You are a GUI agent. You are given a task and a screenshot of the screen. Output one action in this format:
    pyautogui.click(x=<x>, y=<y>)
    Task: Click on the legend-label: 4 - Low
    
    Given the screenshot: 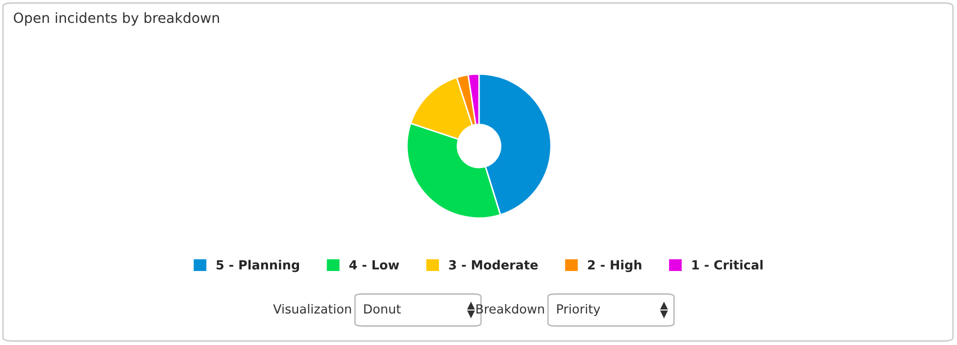 What is the action you would take?
    pyautogui.click(x=374, y=265)
    